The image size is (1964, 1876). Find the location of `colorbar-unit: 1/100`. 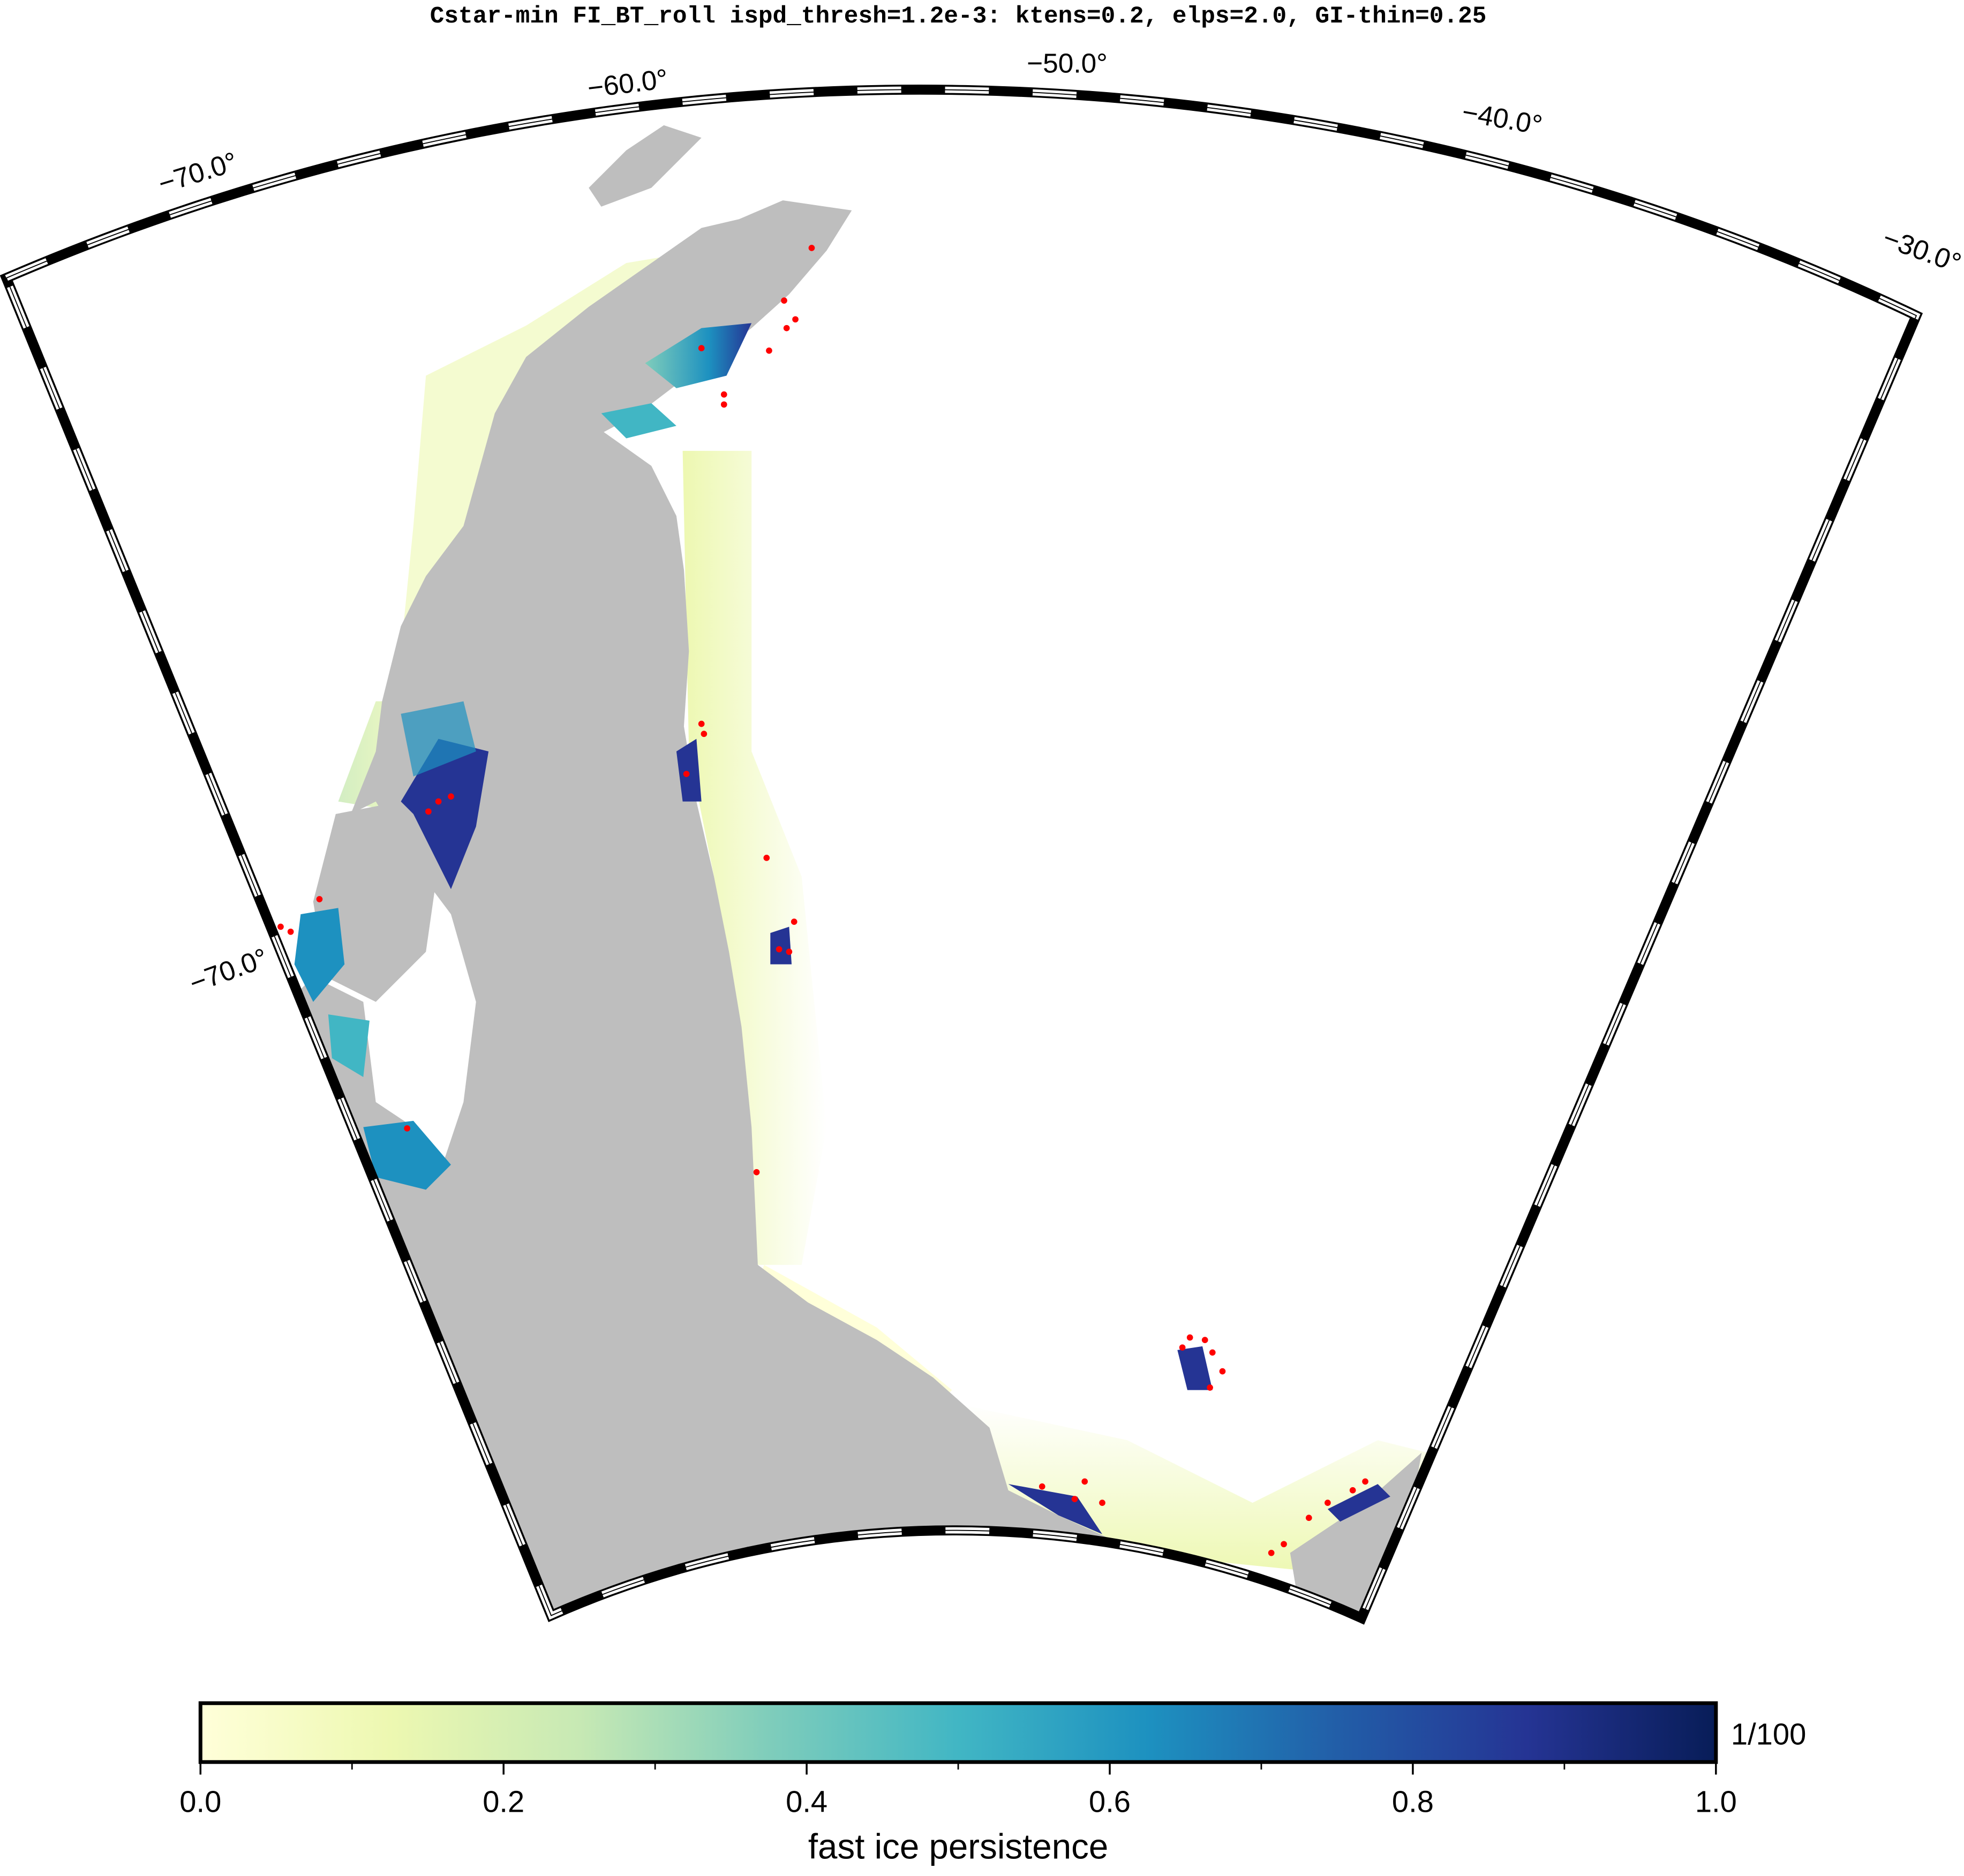

colorbar-unit: 1/100 is located at coordinates (1768, 1734).